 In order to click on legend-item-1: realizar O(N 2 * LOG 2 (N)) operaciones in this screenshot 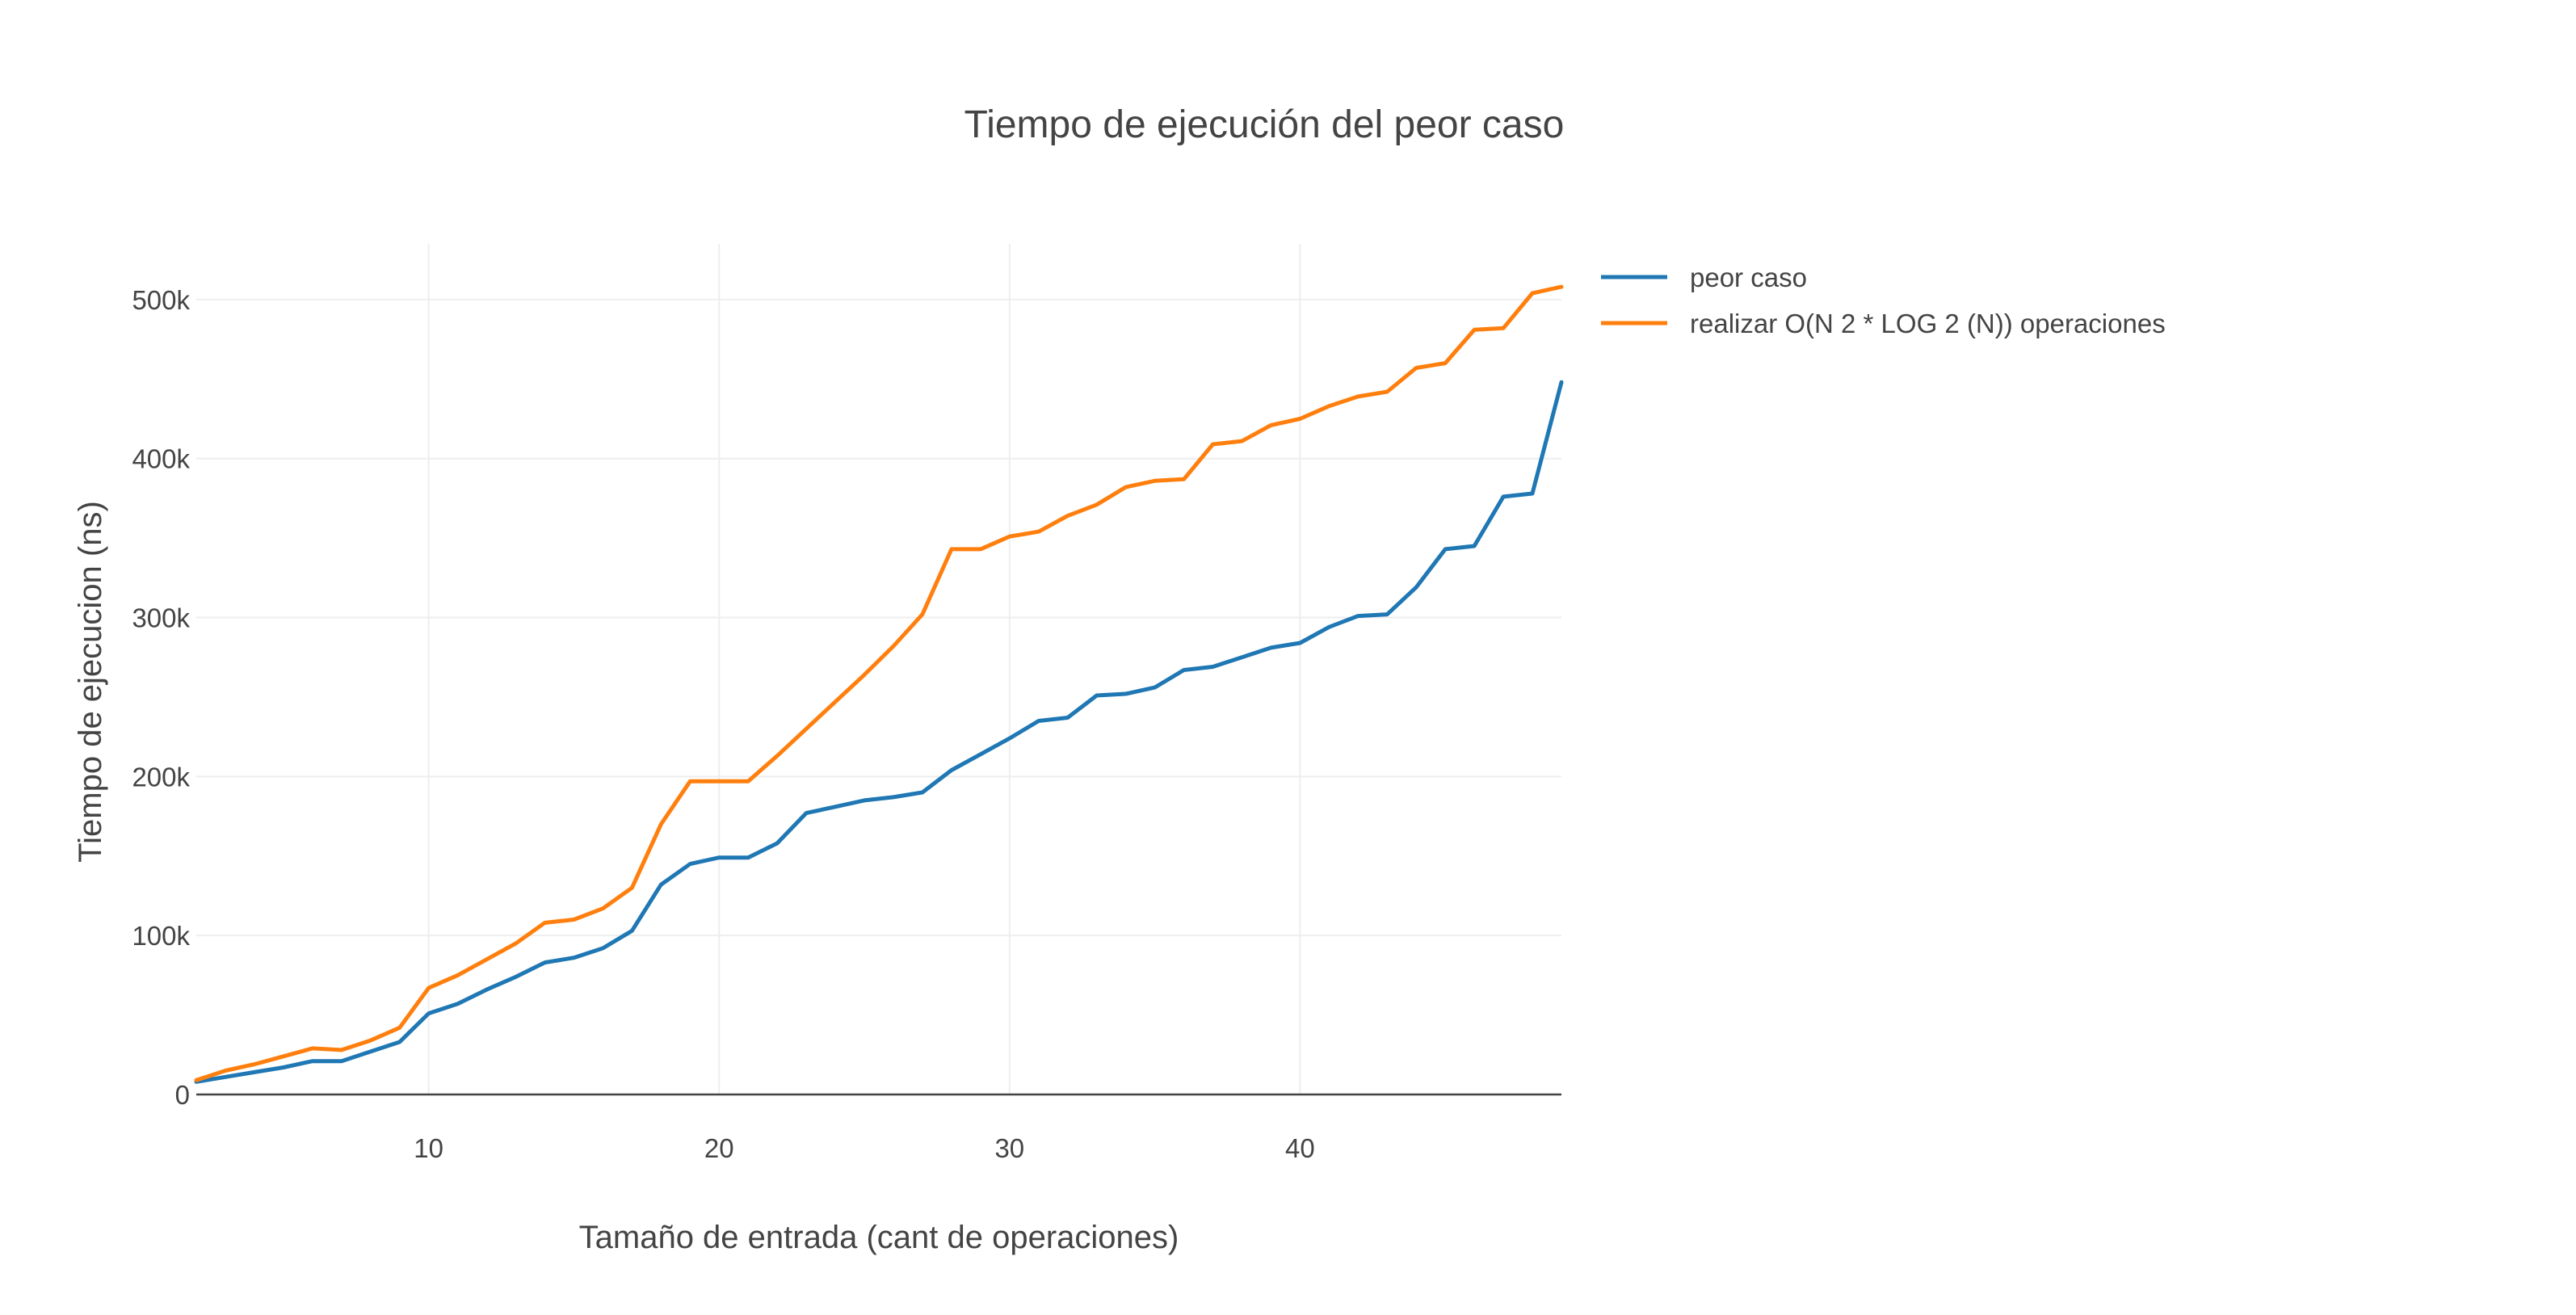, I will do `click(1884, 324)`.